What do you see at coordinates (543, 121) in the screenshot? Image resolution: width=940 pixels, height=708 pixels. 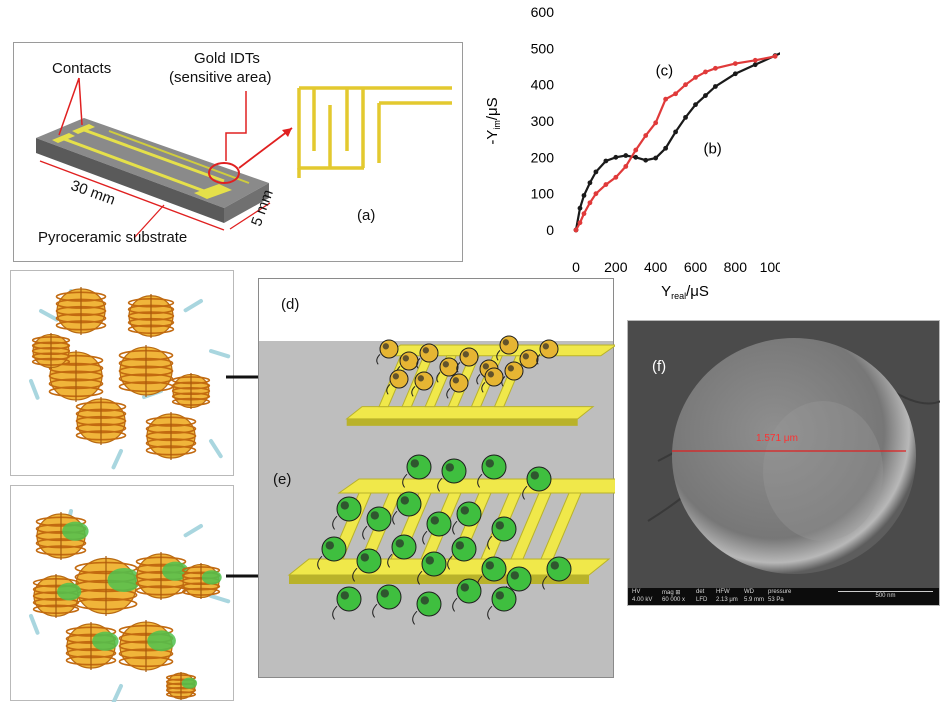 I see `y-tick-label: 300` at bounding box center [543, 121].